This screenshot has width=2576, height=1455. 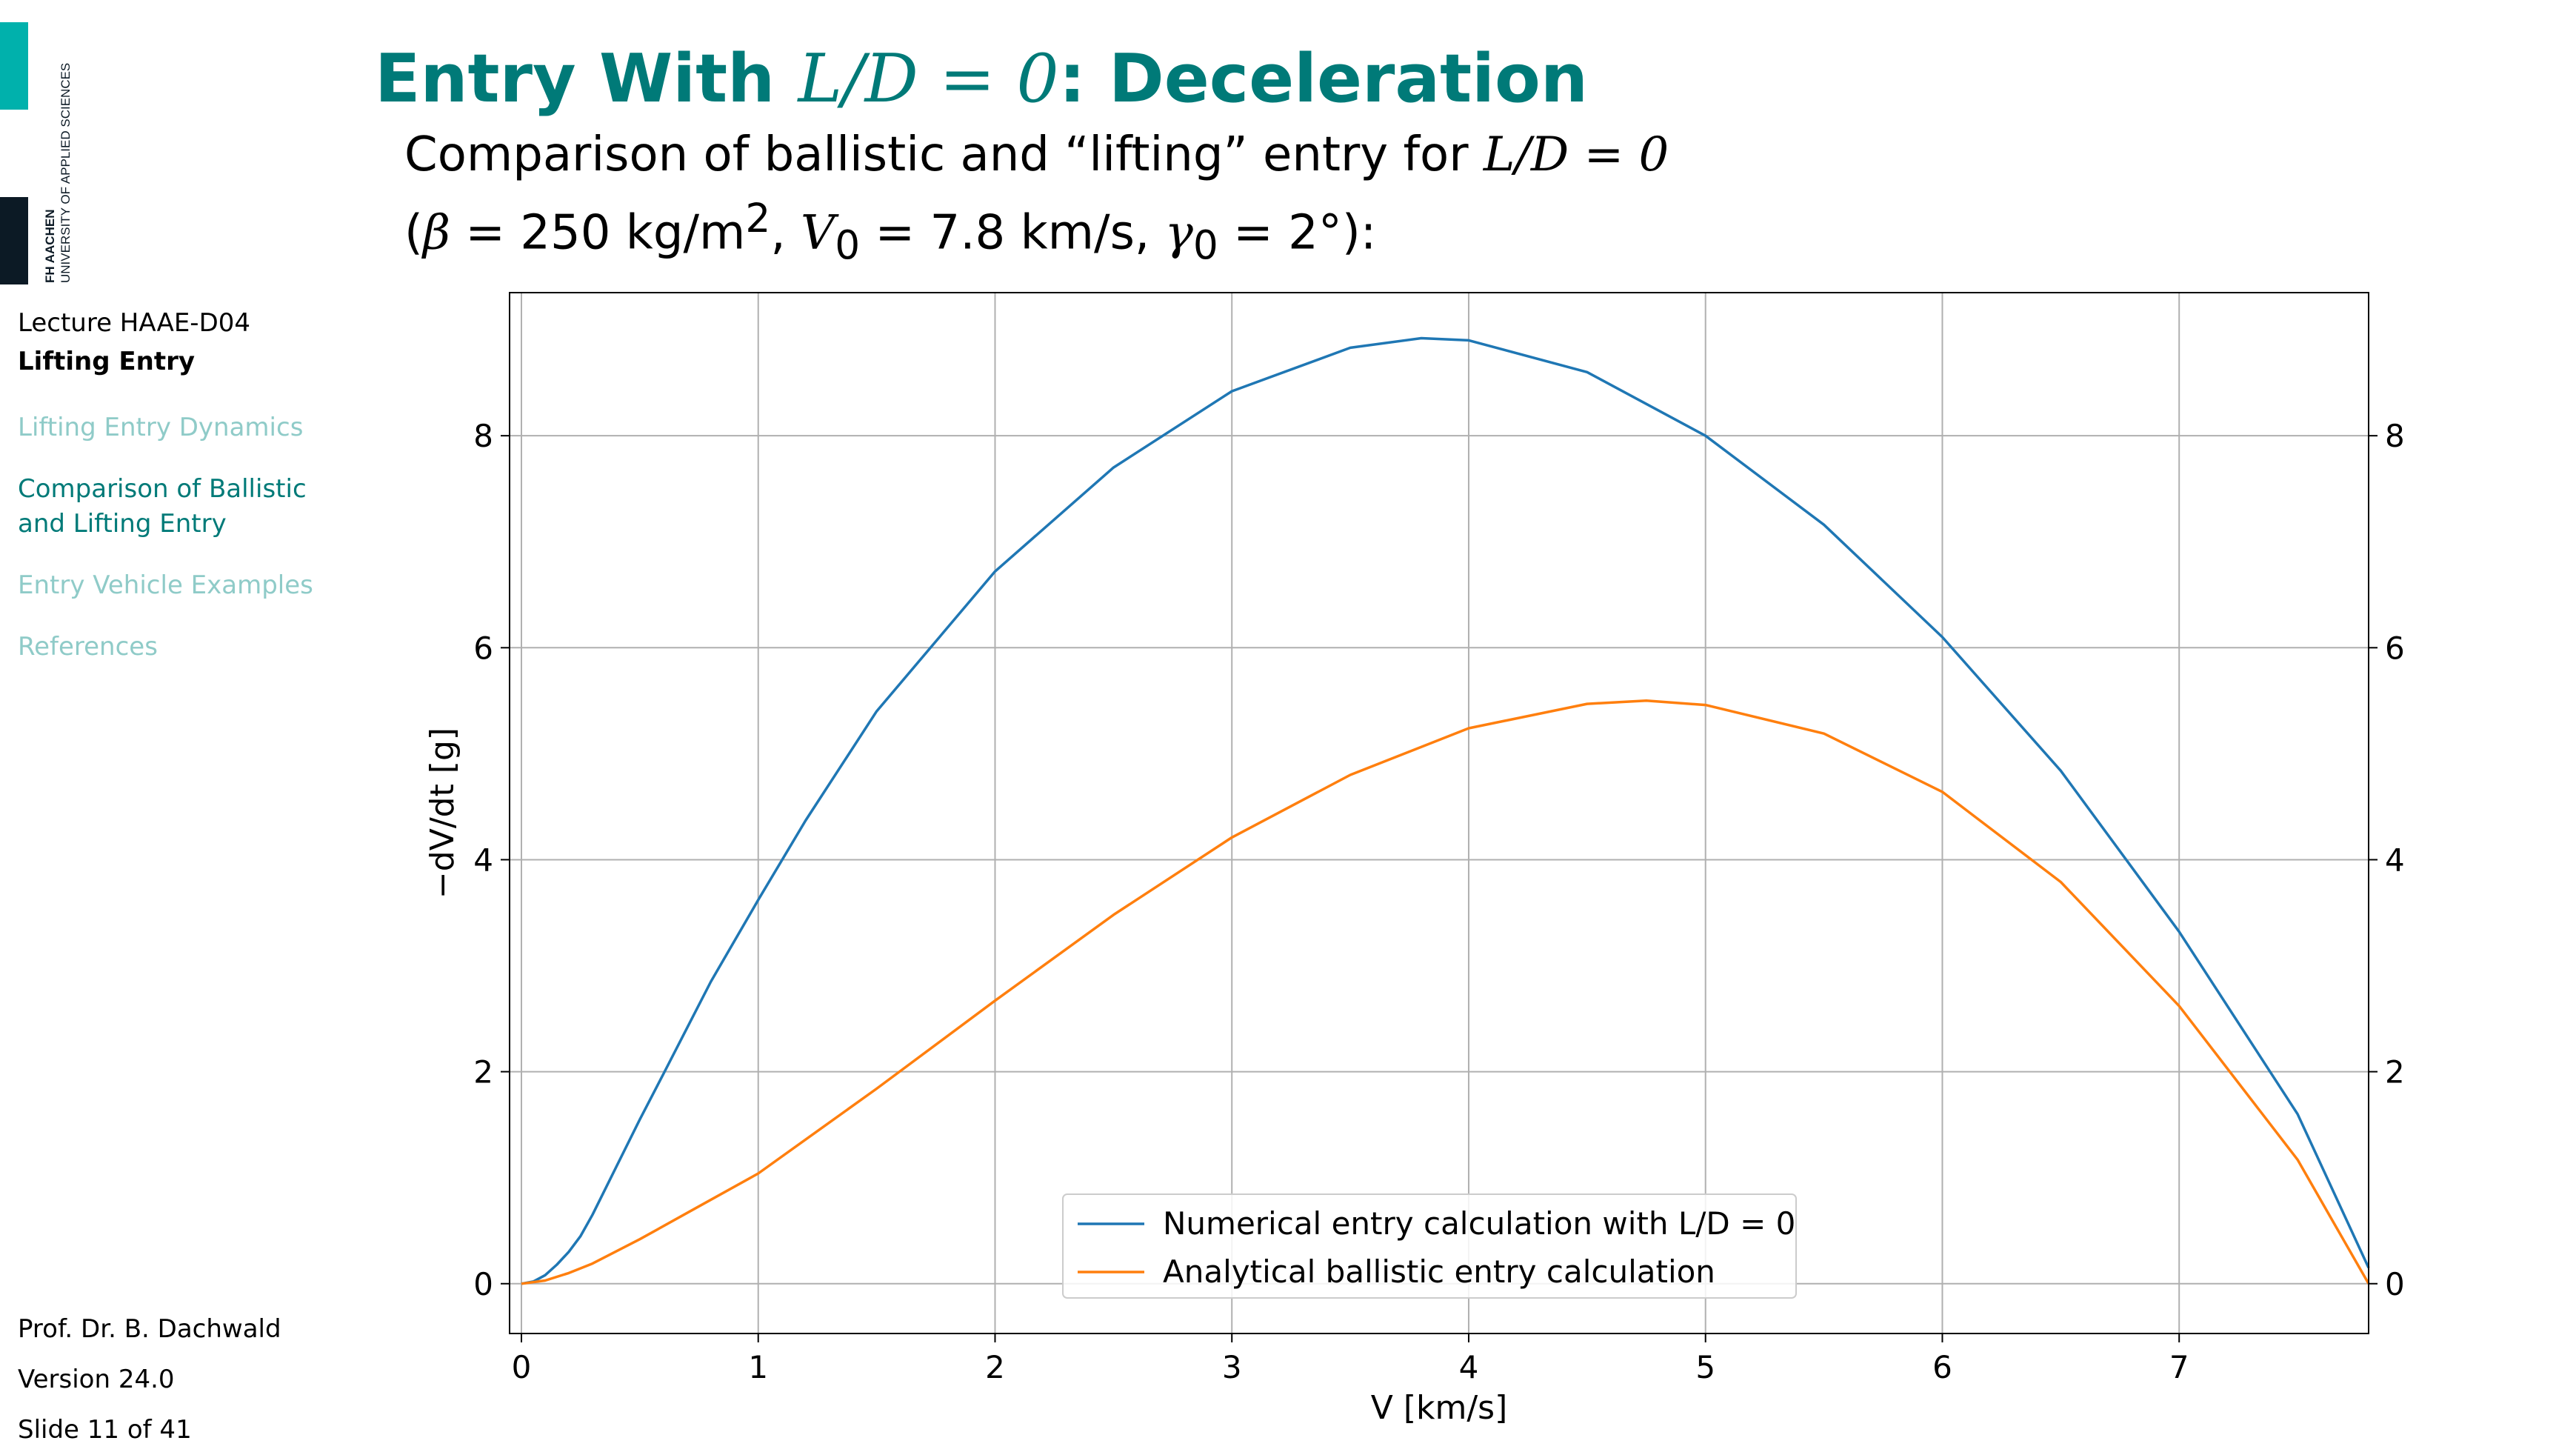 What do you see at coordinates (1012, 233) in the screenshot?
I see `v-value: = 7.8 km/s,` at bounding box center [1012, 233].